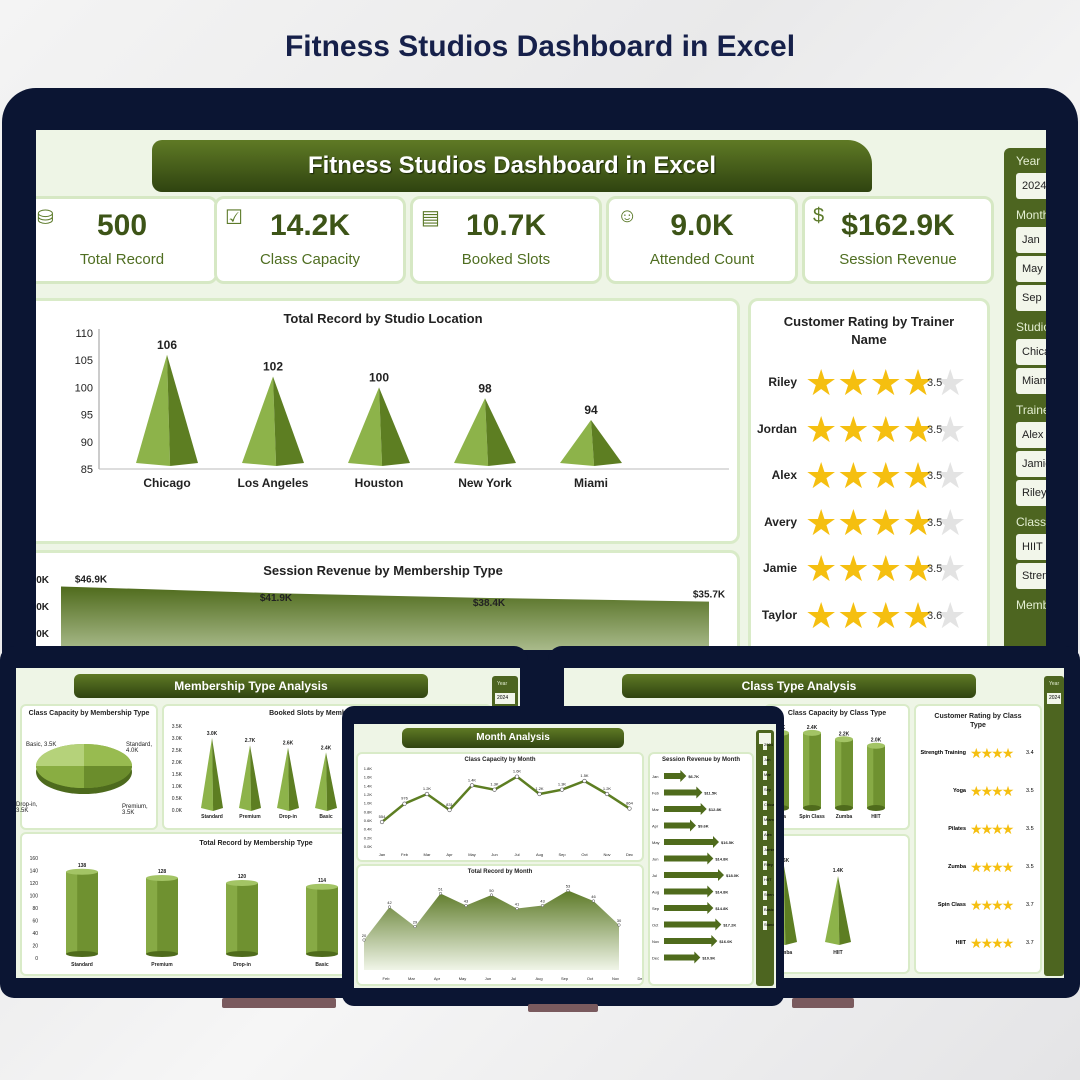 The width and height of the screenshot is (1080, 1080). I want to click on money-icon: $, so click(819, 216).